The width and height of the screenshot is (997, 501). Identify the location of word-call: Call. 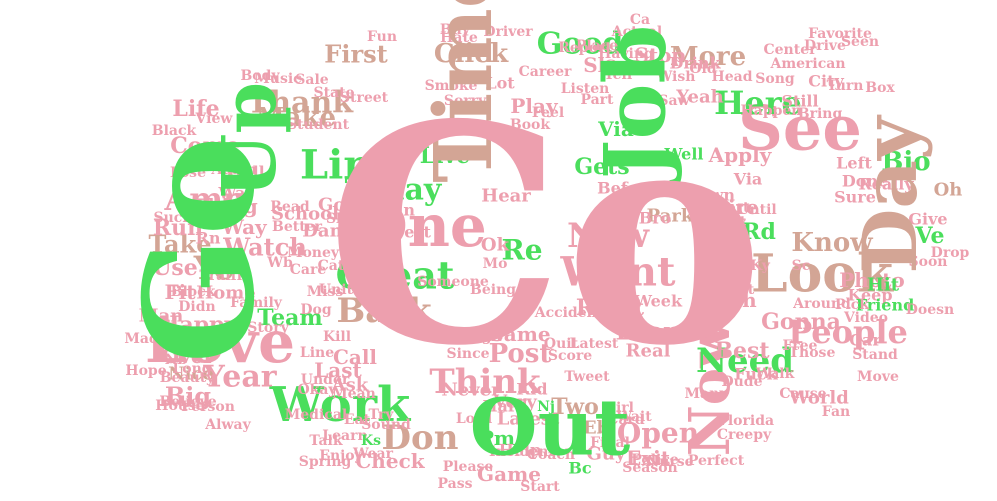
(355, 357).